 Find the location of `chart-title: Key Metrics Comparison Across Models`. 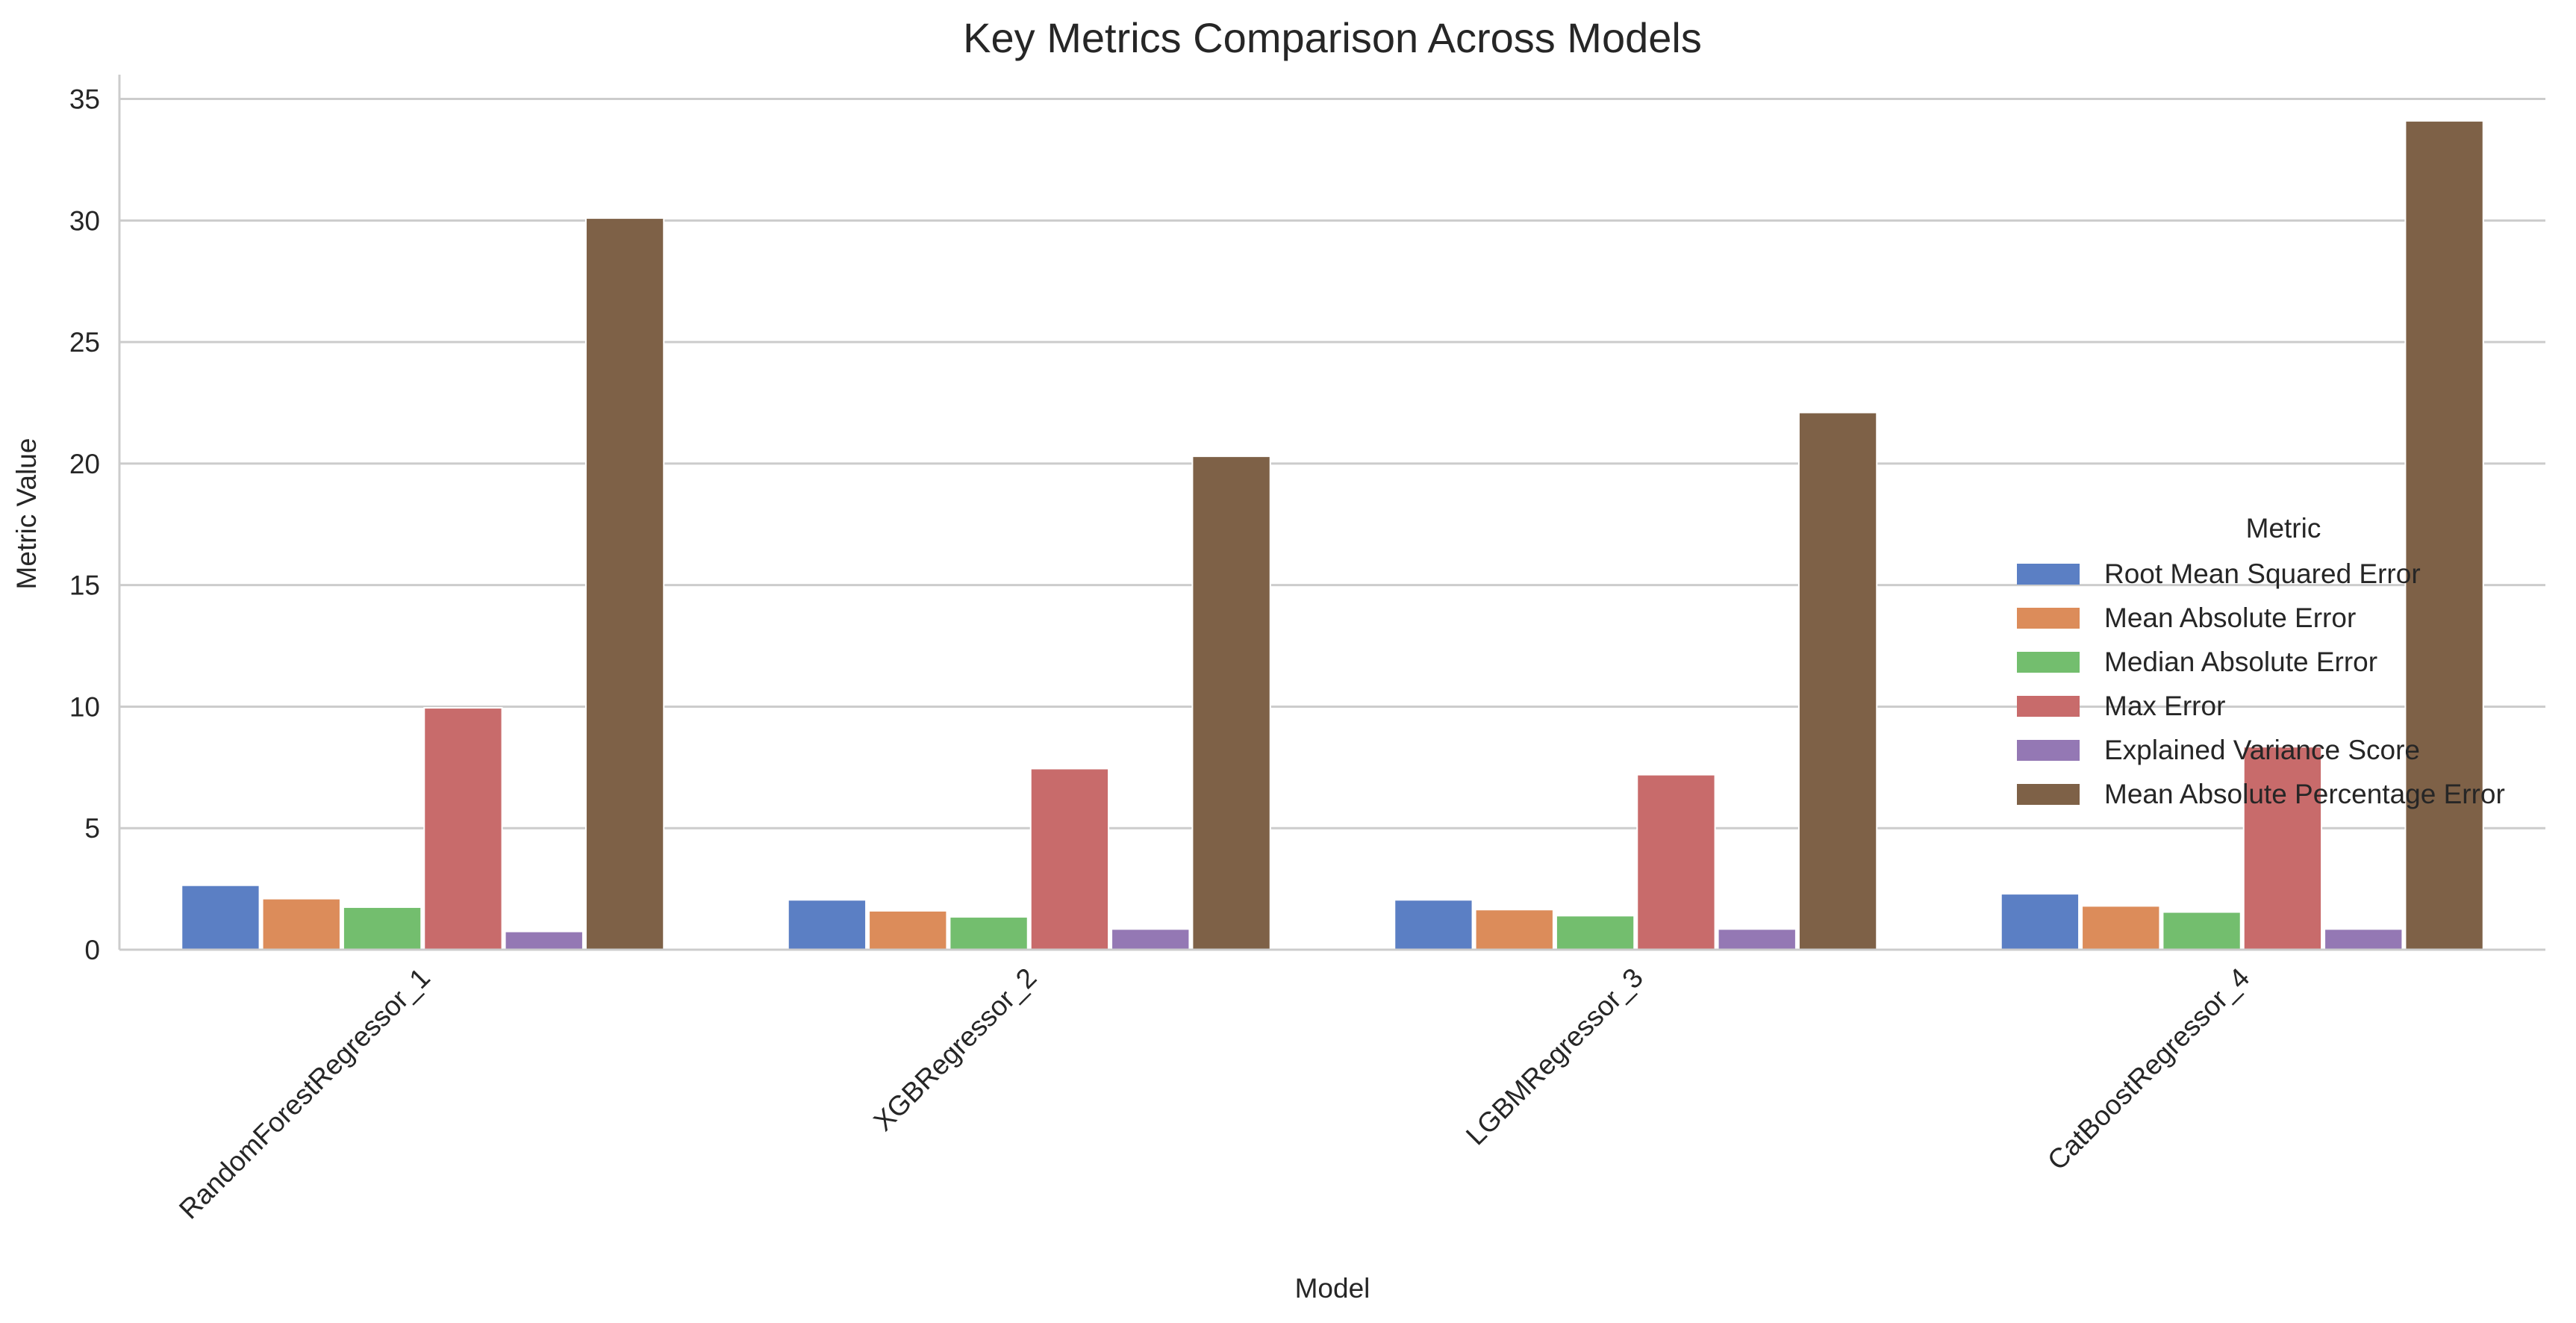

chart-title: Key Metrics Comparison Across Models is located at coordinates (1332, 37).